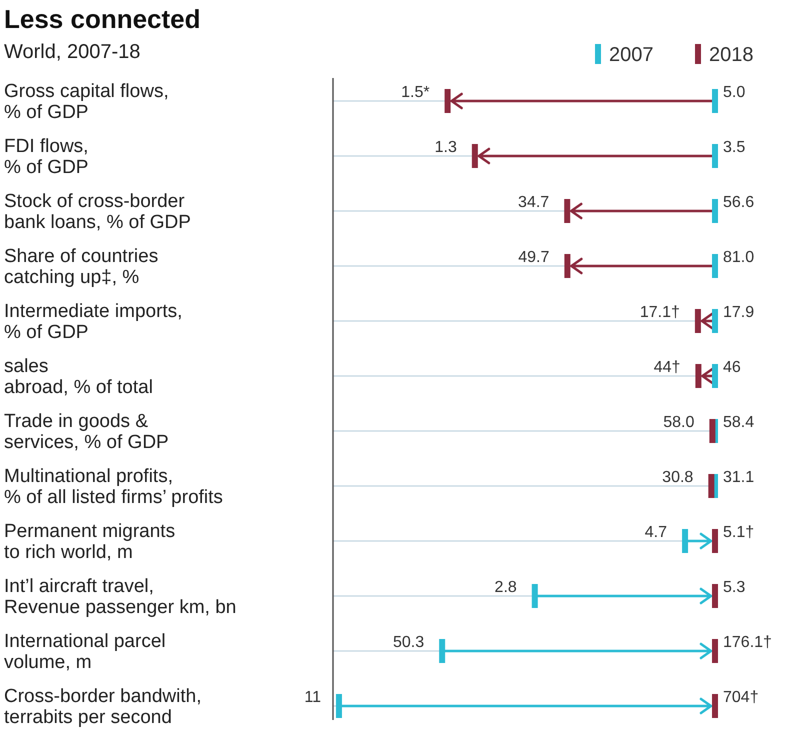  What do you see at coordinates (86, 432) in the screenshot?
I see `category-label: Trade in goods & services, % of GDP` at bounding box center [86, 432].